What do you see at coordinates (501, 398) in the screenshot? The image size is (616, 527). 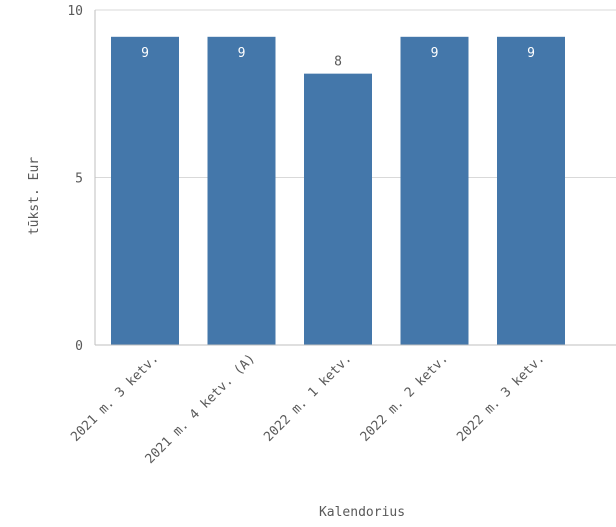 I see `x-tick-label: 2022 m. 3 ketv.` at bounding box center [501, 398].